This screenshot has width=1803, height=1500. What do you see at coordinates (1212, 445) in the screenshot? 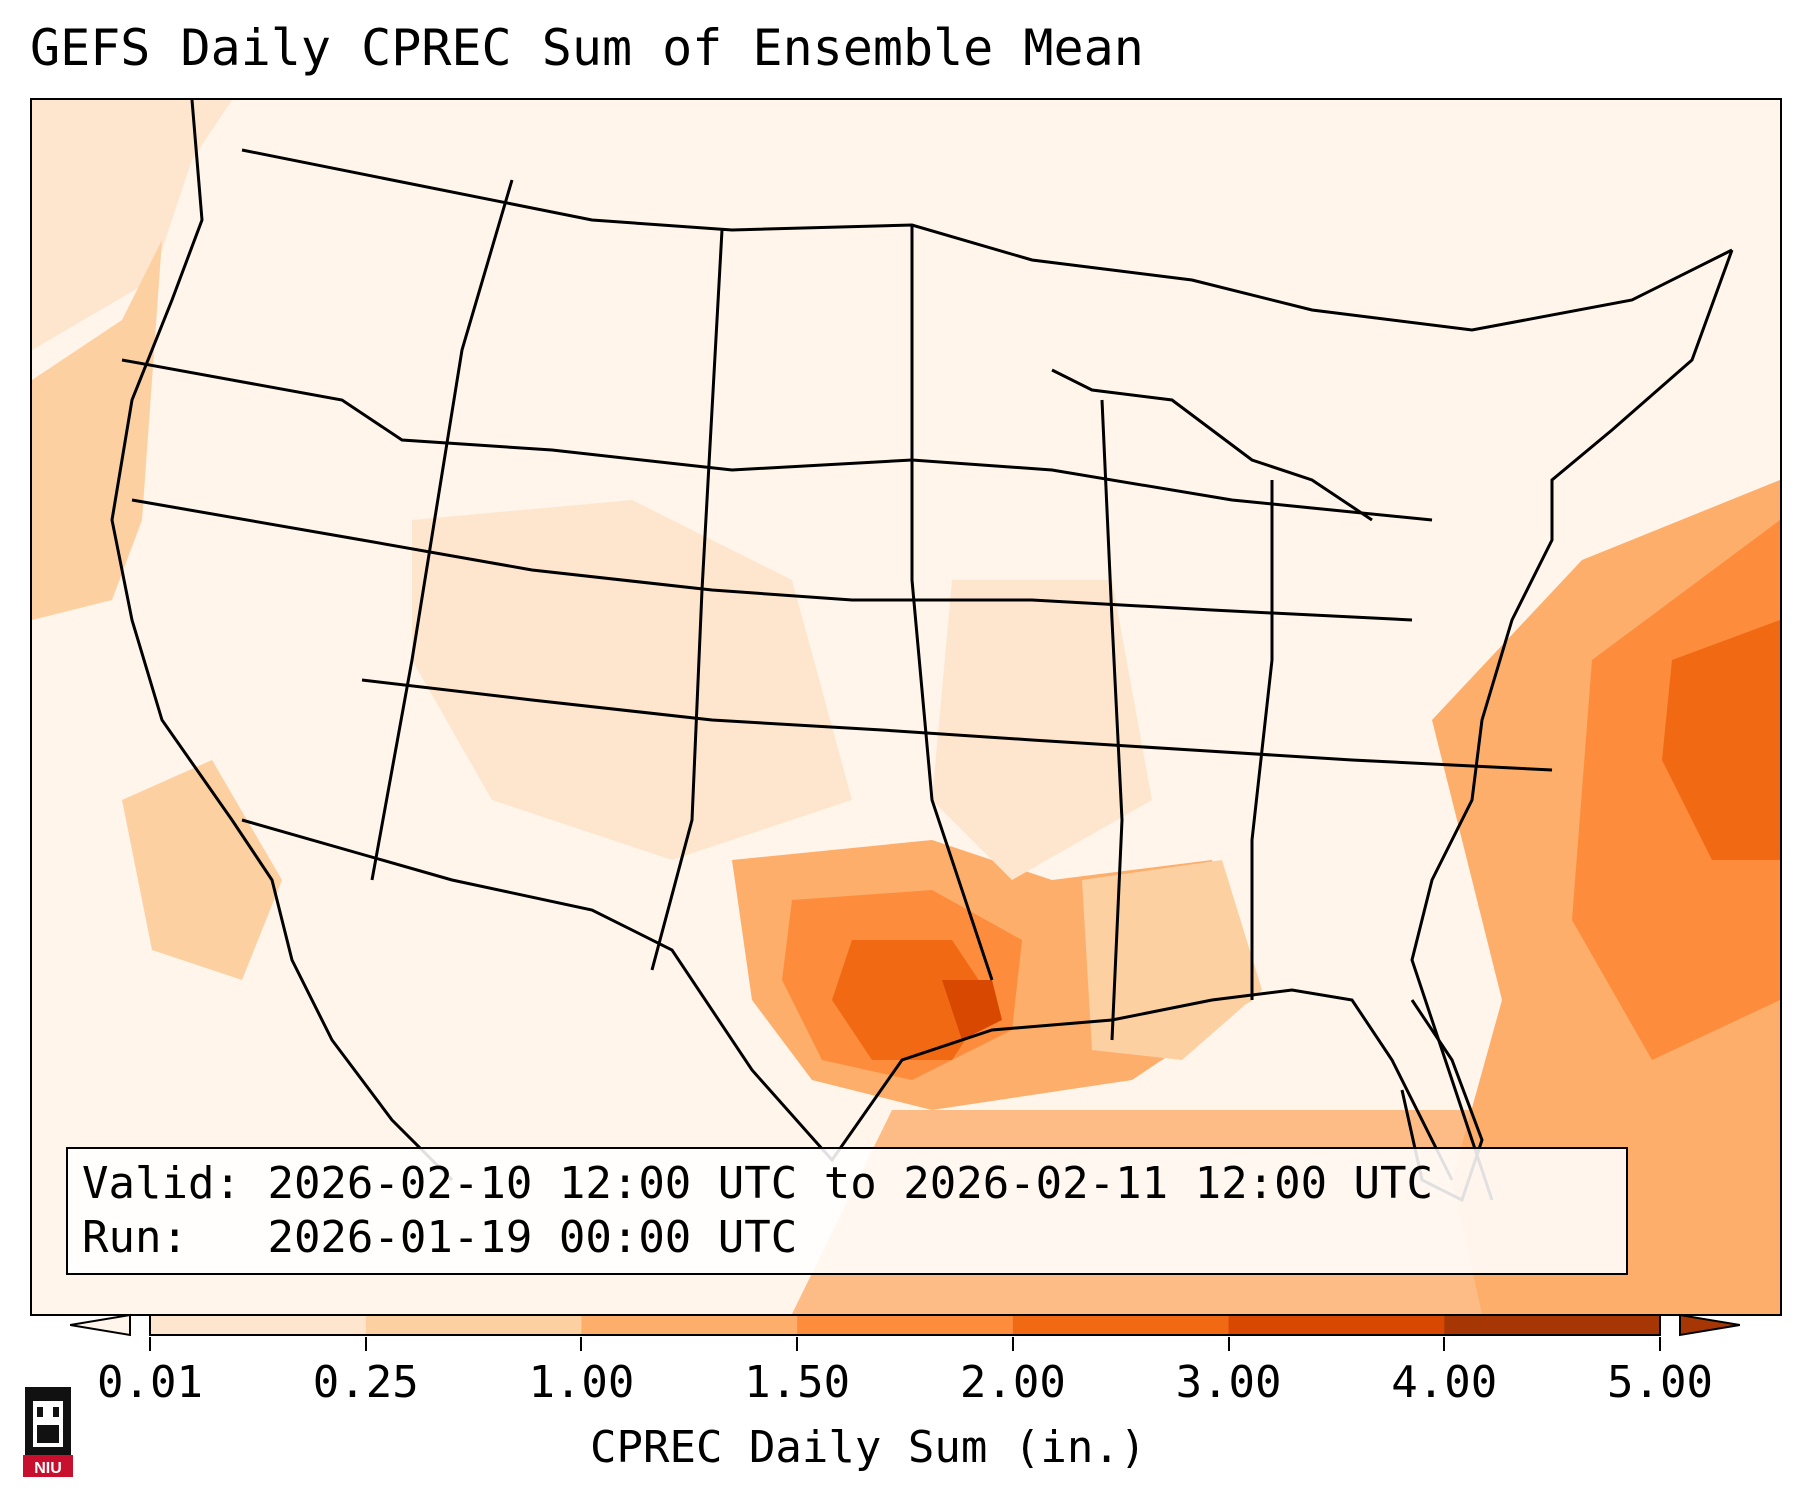
I see `great-lakes-shore` at bounding box center [1212, 445].